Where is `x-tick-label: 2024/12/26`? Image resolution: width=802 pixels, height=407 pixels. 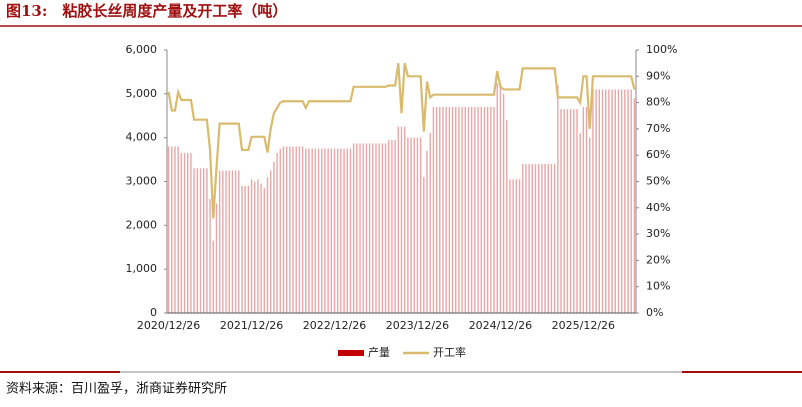
x-tick-label: 2024/12/26 is located at coordinates (500, 325).